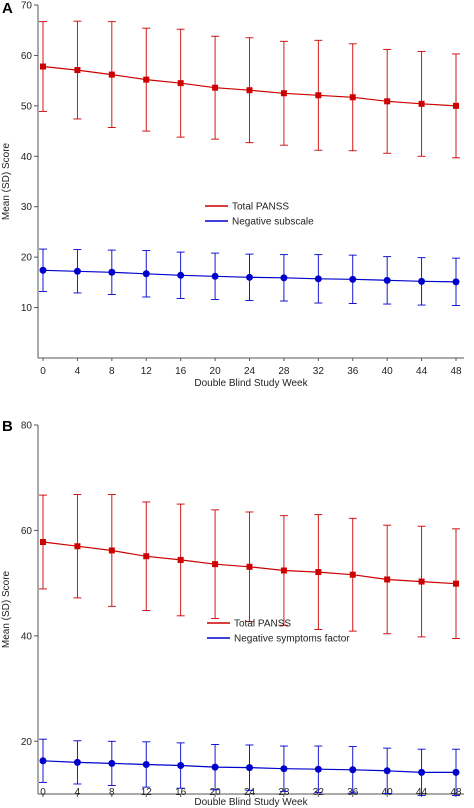 The width and height of the screenshot is (474, 808). Describe the element at coordinates (7, 426) in the screenshot. I see `panel-letter: B` at that location.